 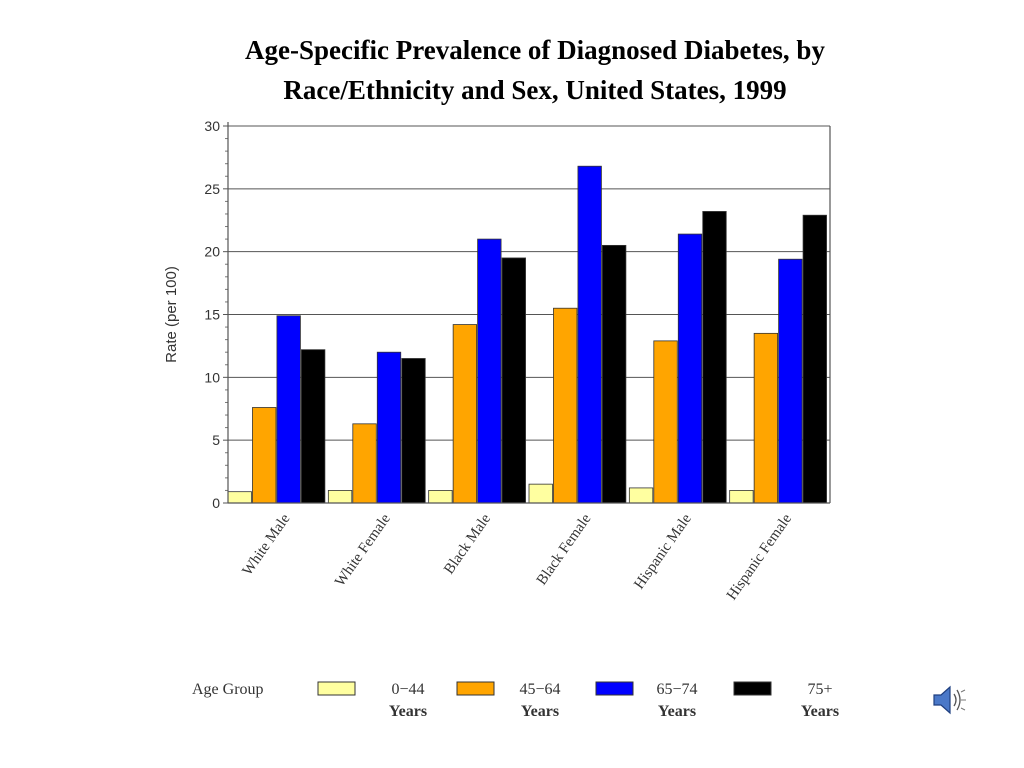 I want to click on y-tick-label: 15, so click(x=212, y=315).